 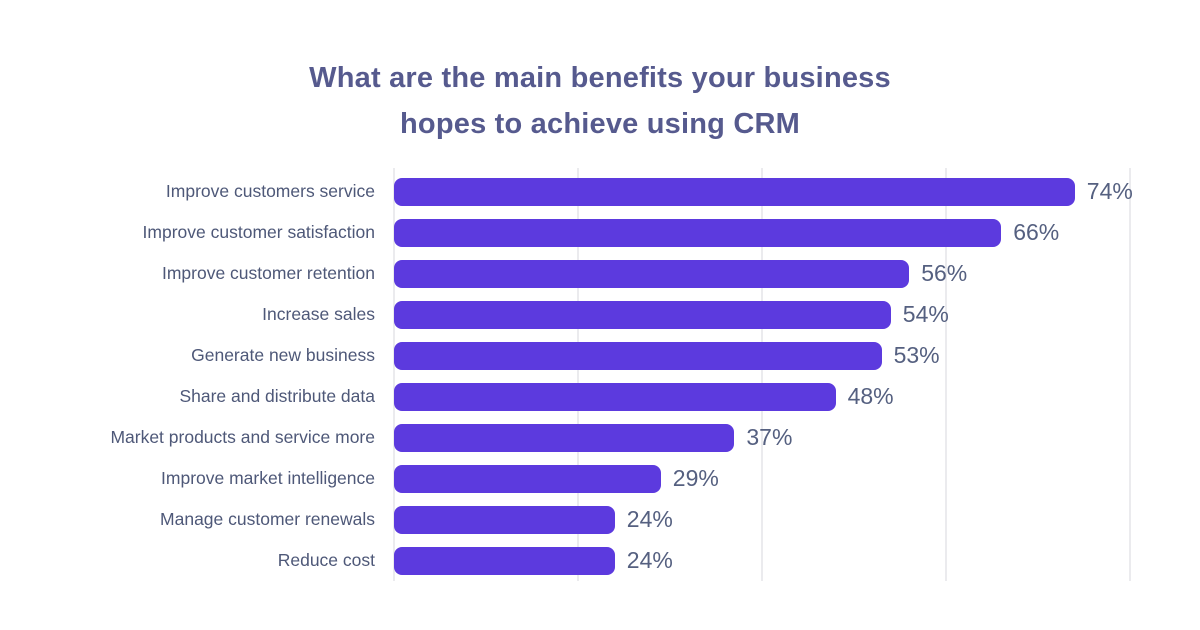 What do you see at coordinates (258, 232) in the screenshot?
I see `category-label: Improve customer satisfaction` at bounding box center [258, 232].